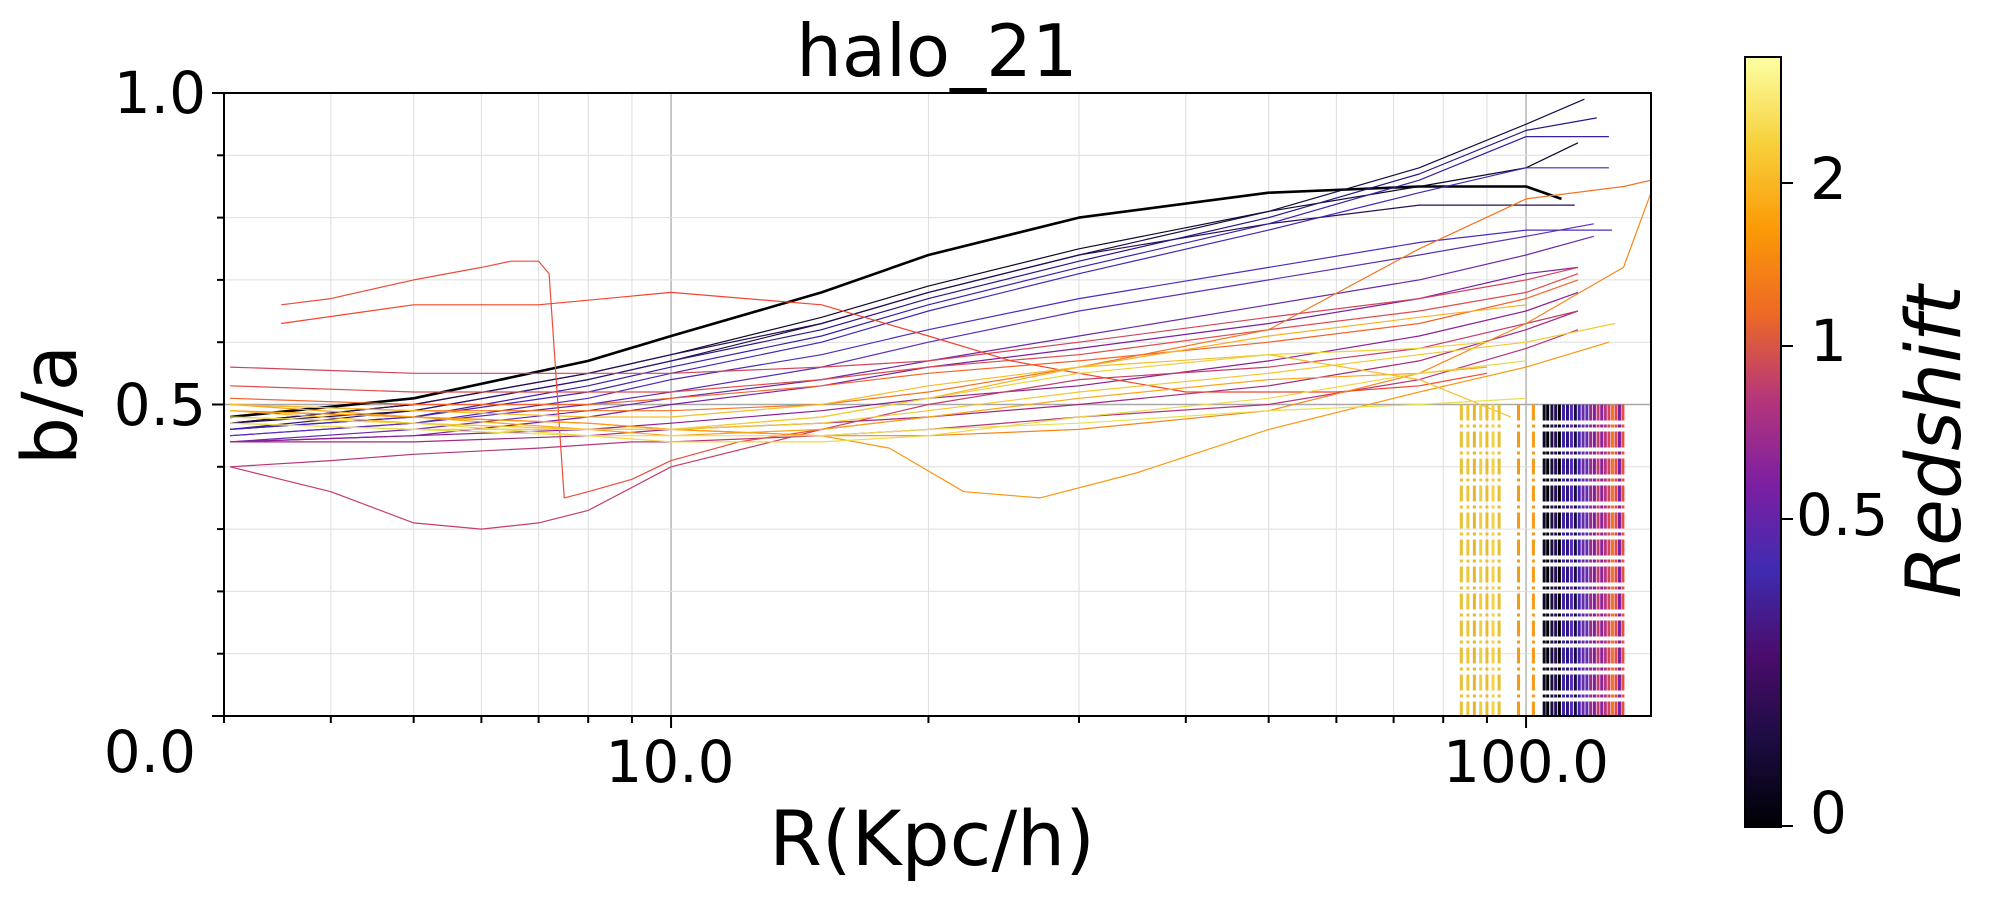 The height and width of the screenshot is (900, 1998). Describe the element at coordinates (150, 752) in the screenshot. I see `y-tick-label-3: 0.0` at that location.